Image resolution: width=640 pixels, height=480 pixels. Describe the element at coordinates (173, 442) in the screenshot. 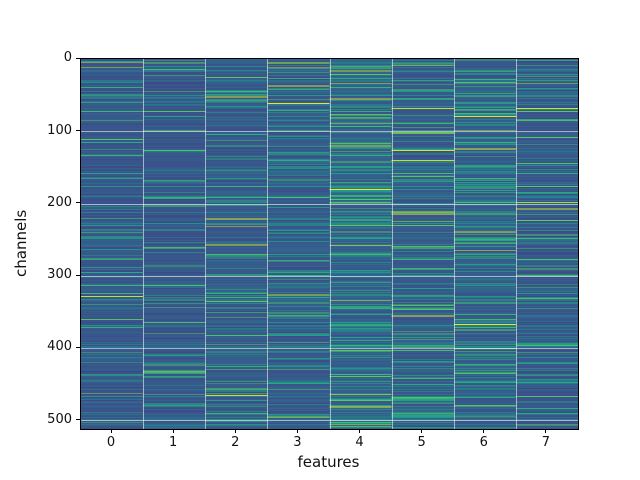

I see `x-tick-label: 1` at that location.